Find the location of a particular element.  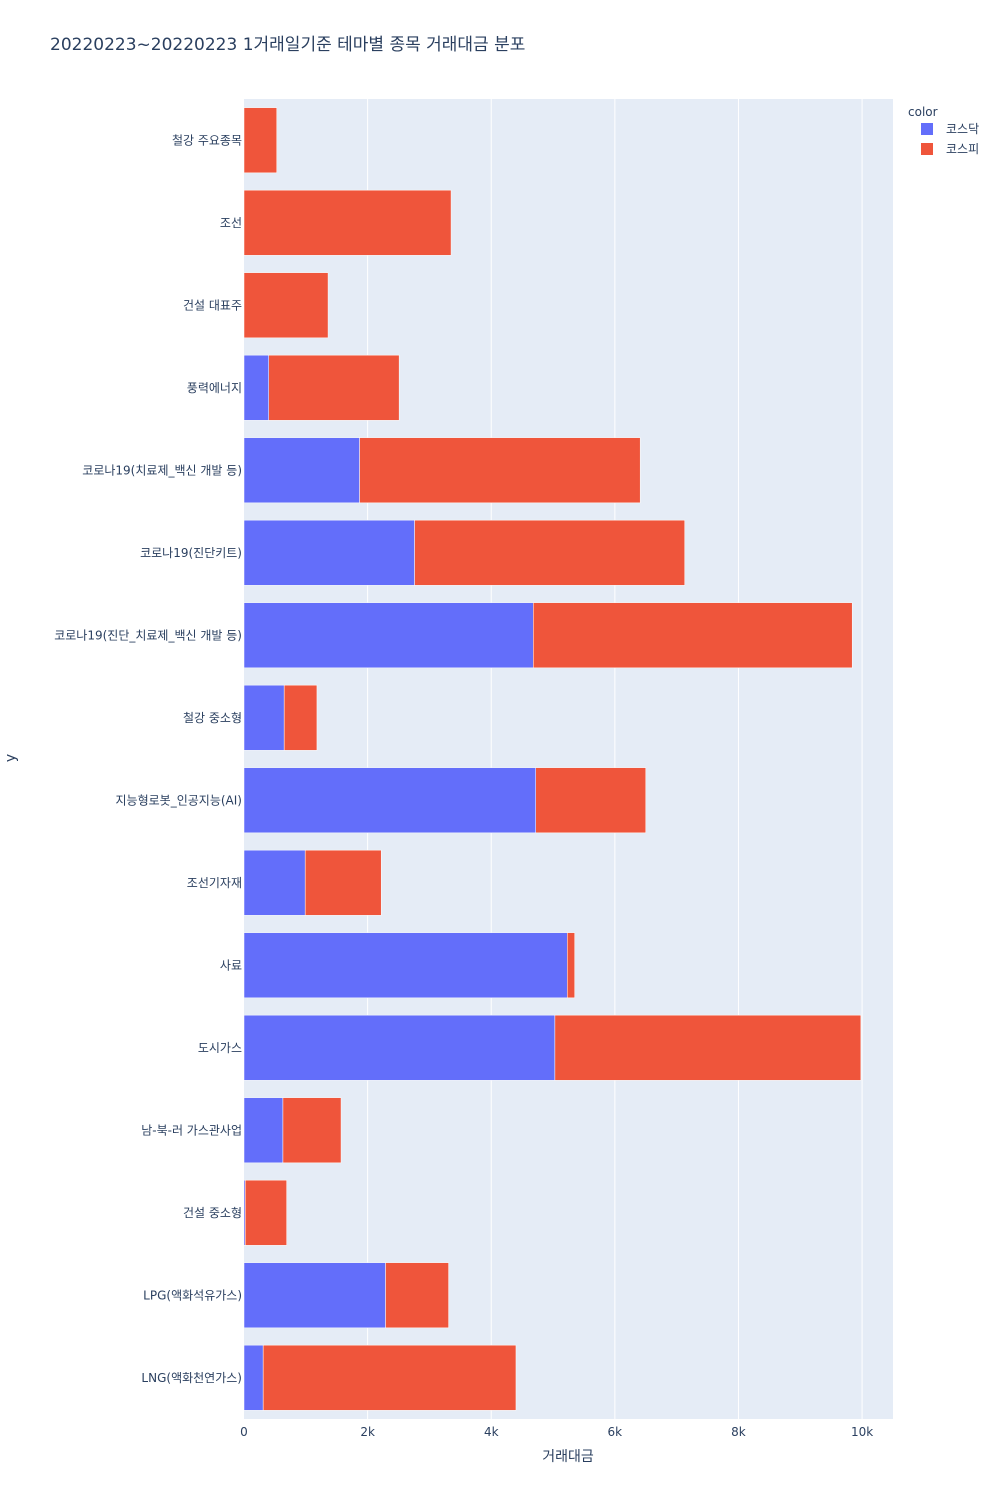

y-tick-label: 철강 주요종목 is located at coordinates (207, 140).